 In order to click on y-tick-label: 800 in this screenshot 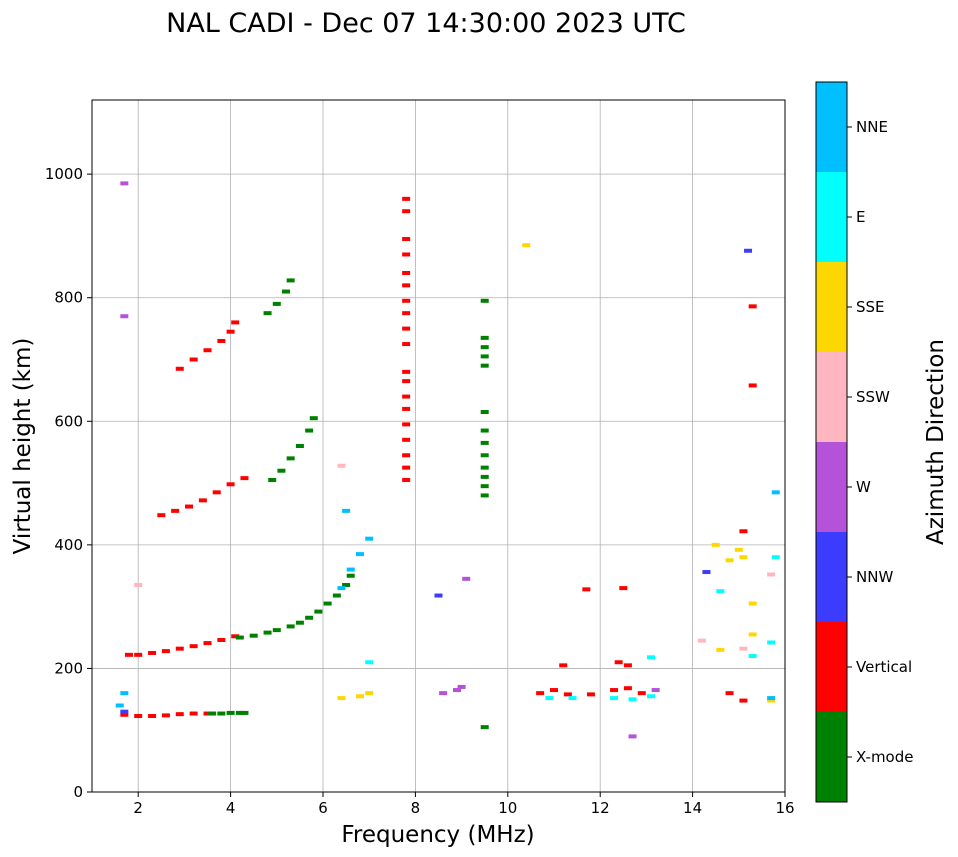, I will do `click(68, 298)`.